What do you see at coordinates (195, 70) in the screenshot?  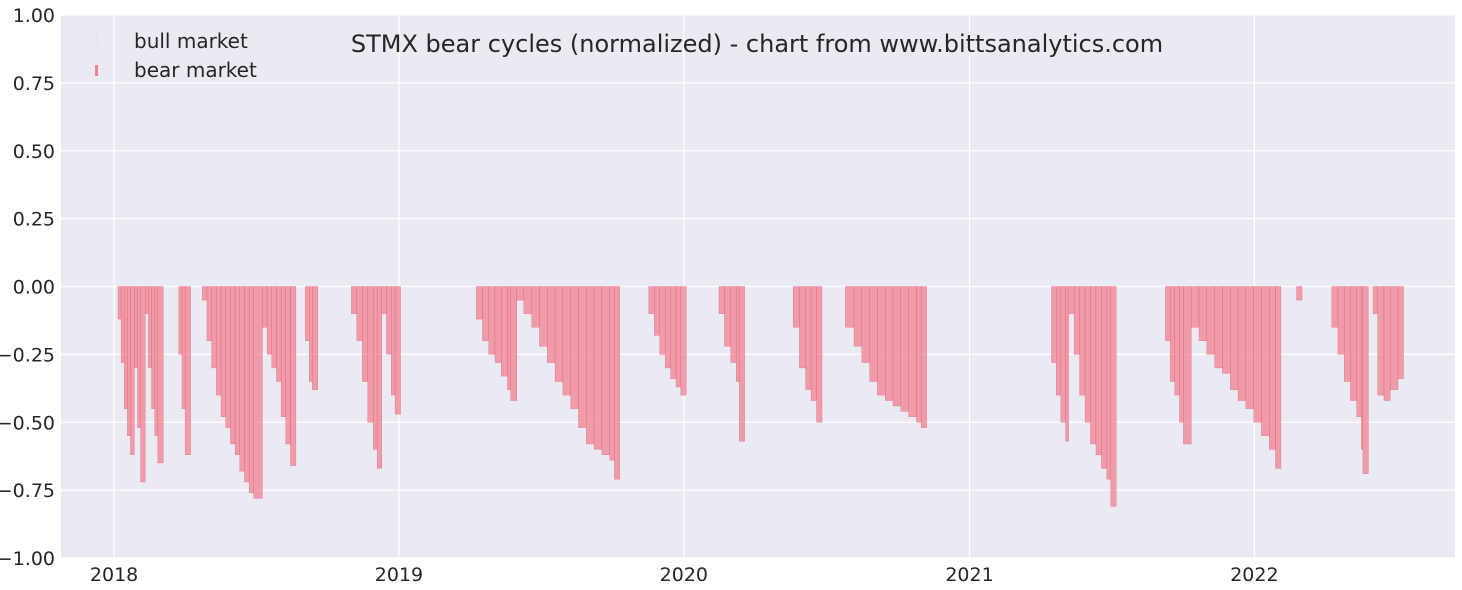 I see `legend-label-bear-market: bear market` at bounding box center [195, 70].